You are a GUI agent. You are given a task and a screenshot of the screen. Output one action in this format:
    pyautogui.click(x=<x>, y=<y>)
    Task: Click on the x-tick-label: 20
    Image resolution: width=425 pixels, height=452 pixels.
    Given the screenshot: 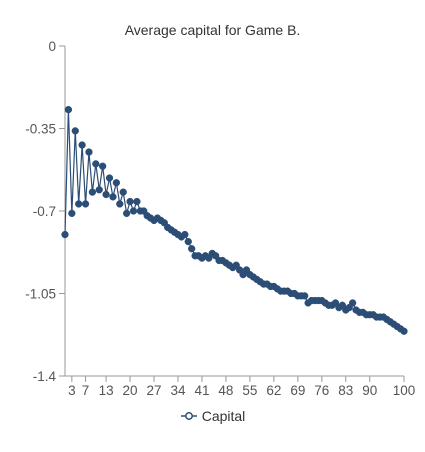 What is the action you would take?
    pyautogui.click(x=130, y=390)
    